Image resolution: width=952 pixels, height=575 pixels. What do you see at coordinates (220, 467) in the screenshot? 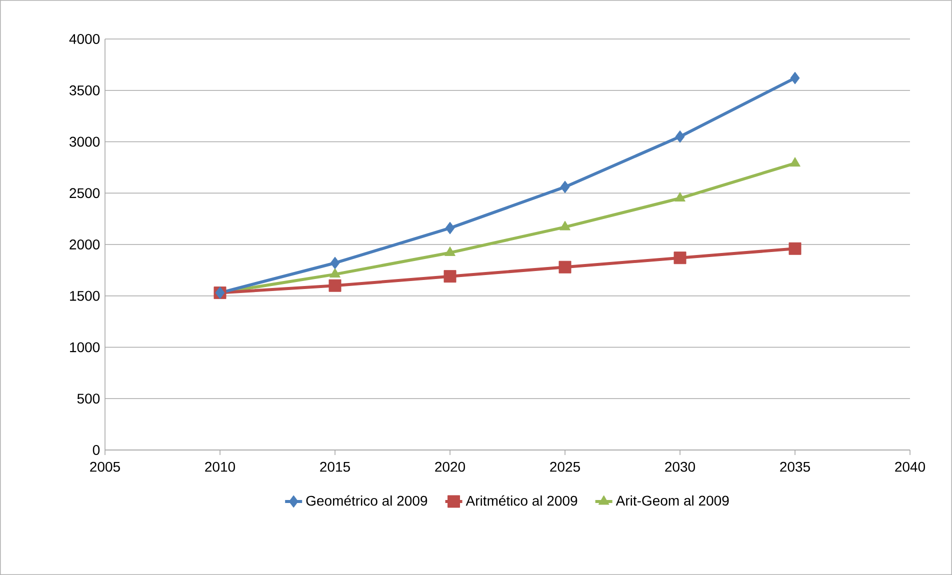
I see `x-tick-label: 2010` at bounding box center [220, 467].